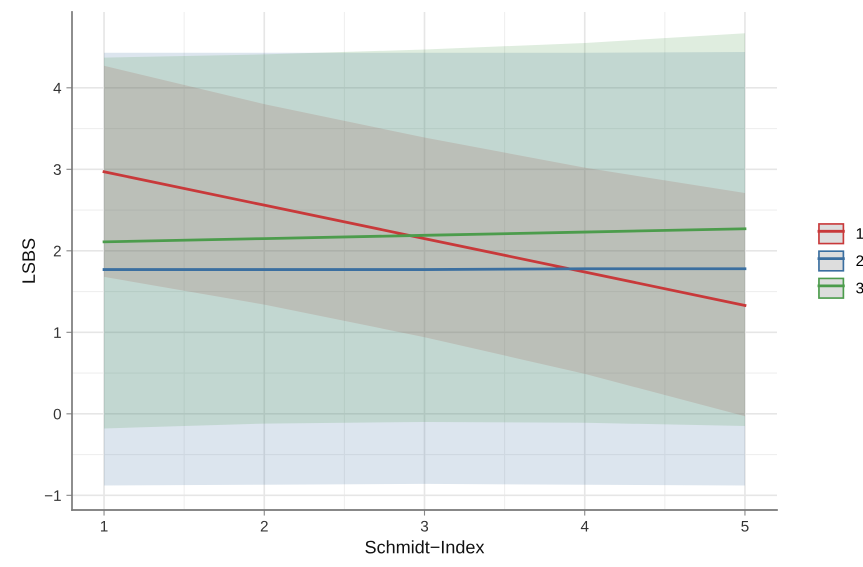  Describe the element at coordinates (57, 251) in the screenshot. I see `y-tick-label: 2` at that location.